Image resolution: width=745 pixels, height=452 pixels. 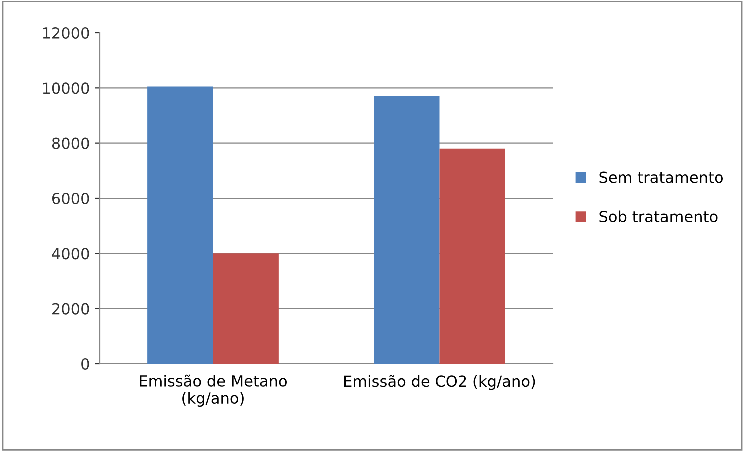 What do you see at coordinates (659, 216) in the screenshot?
I see `legend-label: Sob tratamento` at bounding box center [659, 216].